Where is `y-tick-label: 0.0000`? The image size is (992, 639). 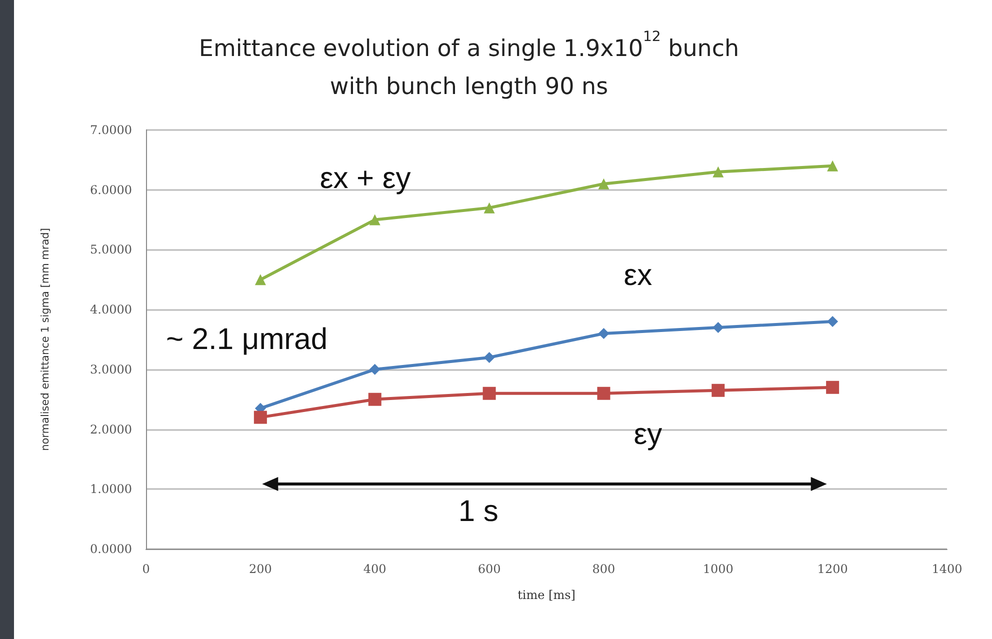
y-tick-label: 0.0000 is located at coordinates (111, 549).